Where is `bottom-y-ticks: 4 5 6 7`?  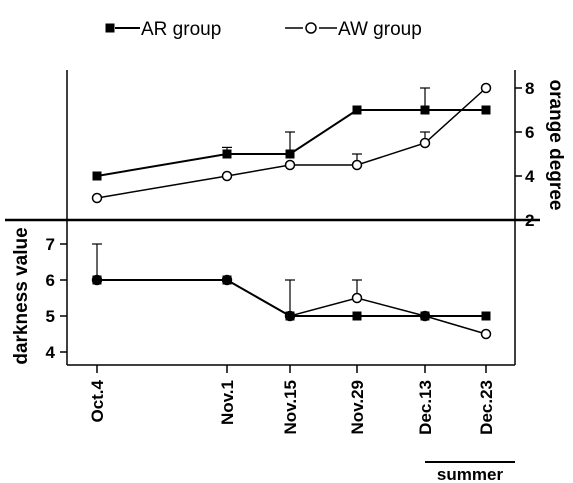 bottom-y-ticks: 4 5 6 7 is located at coordinates (56, 298).